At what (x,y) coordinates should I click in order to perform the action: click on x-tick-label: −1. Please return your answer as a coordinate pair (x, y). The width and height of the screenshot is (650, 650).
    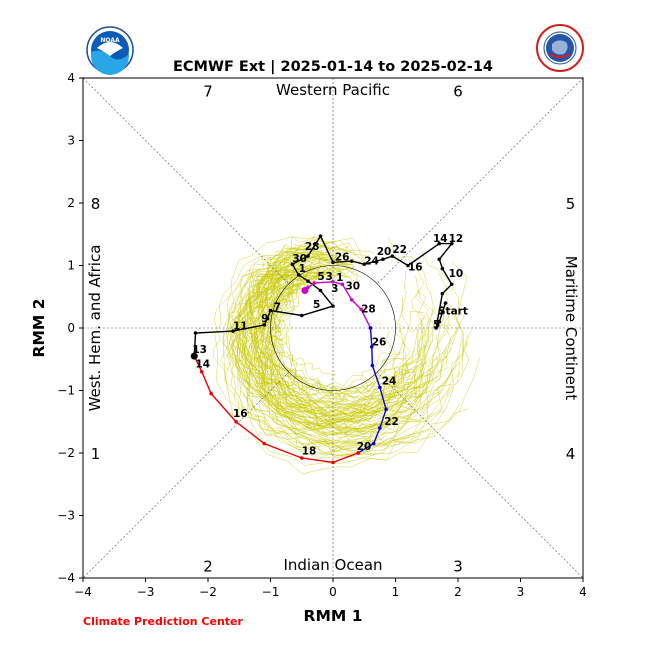
    Looking at the image, I should click on (271, 592).